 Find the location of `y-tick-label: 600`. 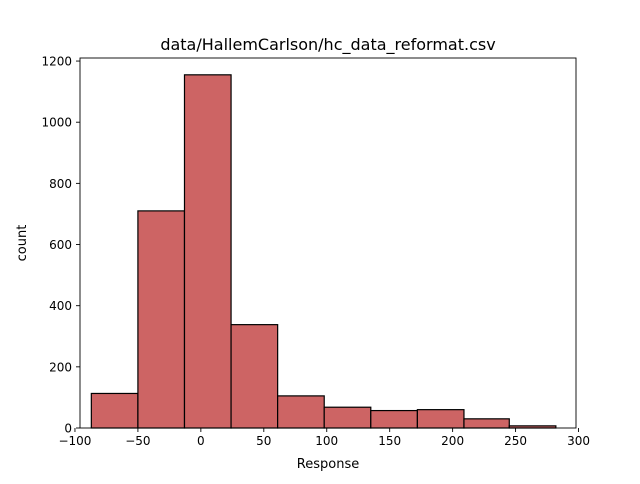

y-tick-label: 600 is located at coordinates (60, 245).